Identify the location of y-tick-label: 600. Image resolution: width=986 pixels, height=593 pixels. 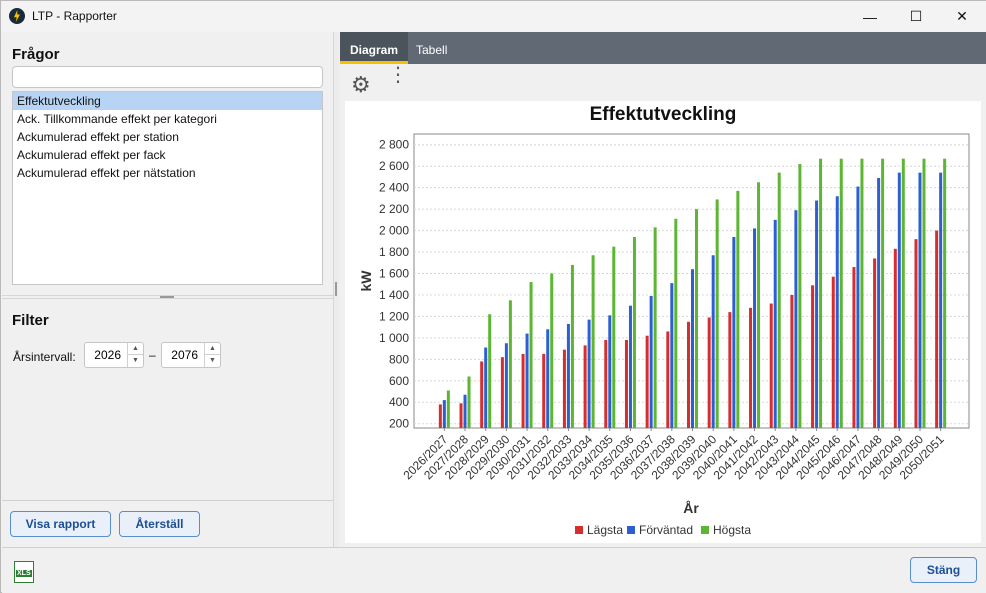
(399, 381).